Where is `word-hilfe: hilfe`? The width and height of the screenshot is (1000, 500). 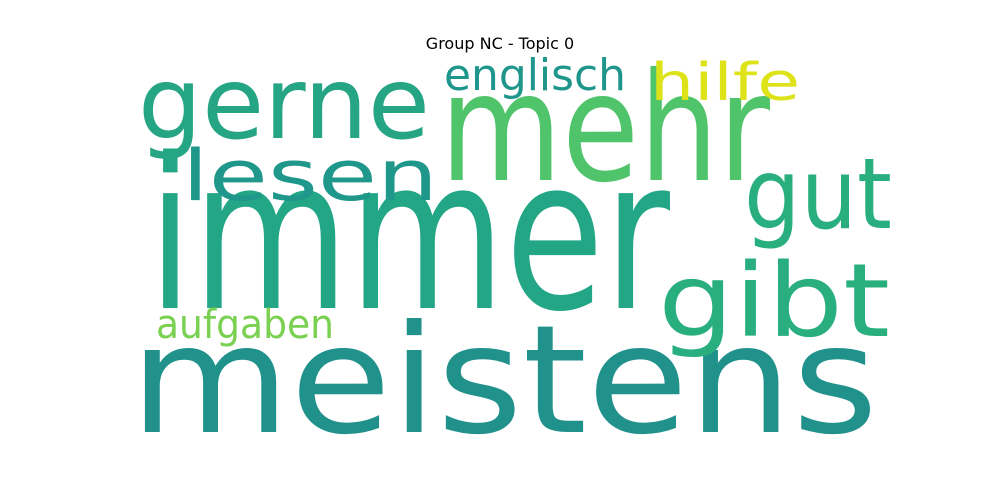 word-hilfe: hilfe is located at coordinates (725, 83).